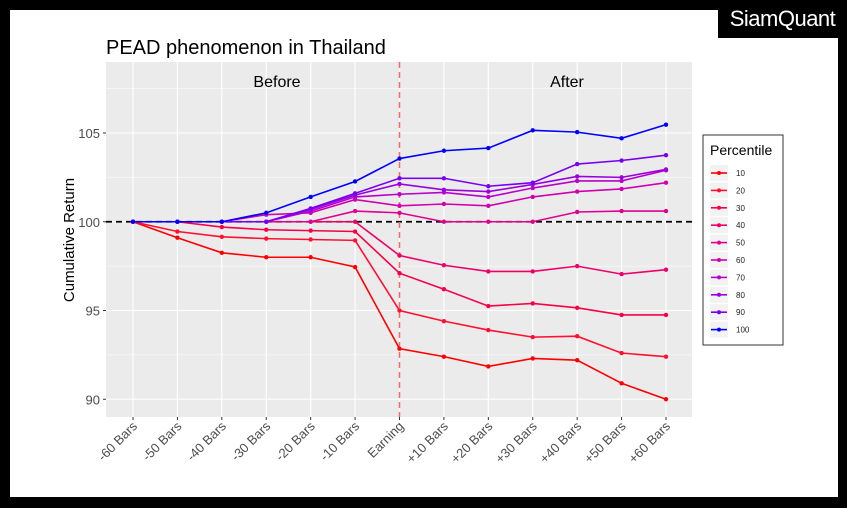 Image resolution: width=847 pixels, height=508 pixels. Describe the element at coordinates (89, 222) in the screenshot. I see `y-tick-label: 100` at that location.